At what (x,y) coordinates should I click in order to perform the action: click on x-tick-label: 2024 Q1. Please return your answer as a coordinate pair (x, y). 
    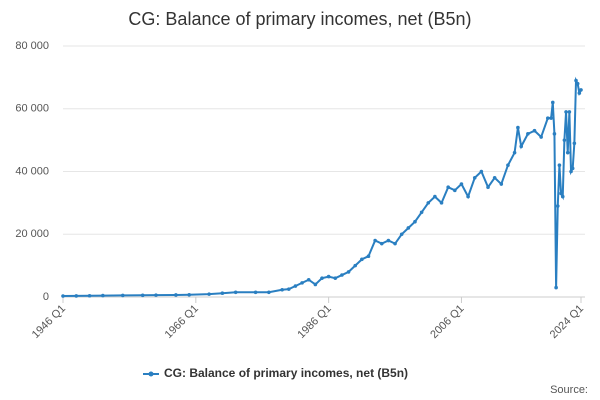
    Looking at the image, I should click on (567, 322).